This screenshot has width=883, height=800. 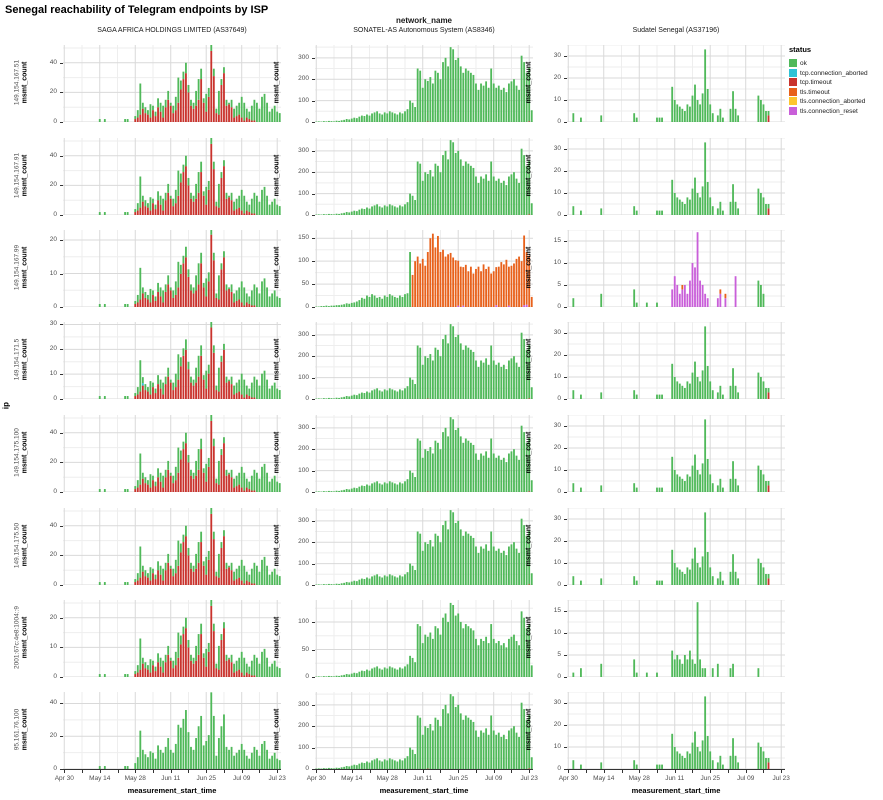 I want to click on y-axis-title: msmt_count, so click(x=25, y=452).